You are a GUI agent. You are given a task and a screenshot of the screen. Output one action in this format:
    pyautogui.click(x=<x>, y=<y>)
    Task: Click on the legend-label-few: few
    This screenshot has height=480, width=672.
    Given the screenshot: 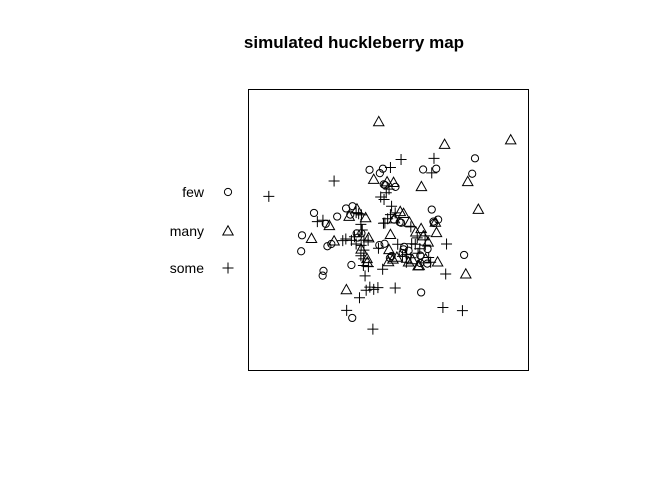 What is the action you would take?
    pyautogui.click(x=193, y=192)
    